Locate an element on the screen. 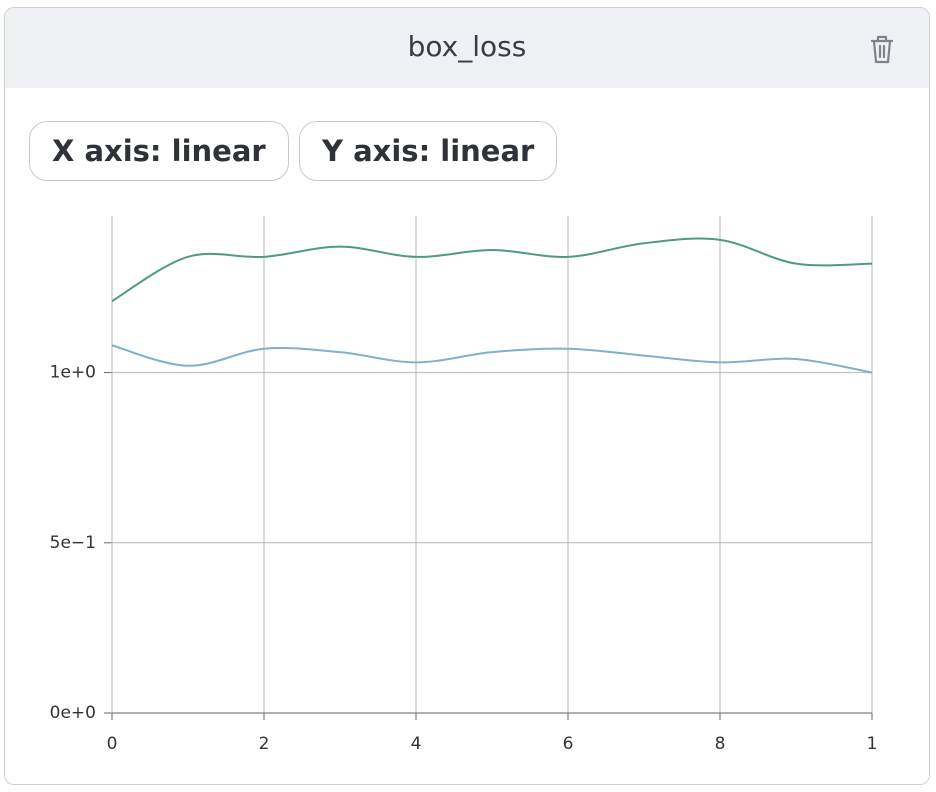 The image size is (936, 792). card-title: box_loss is located at coordinates (467, 46).